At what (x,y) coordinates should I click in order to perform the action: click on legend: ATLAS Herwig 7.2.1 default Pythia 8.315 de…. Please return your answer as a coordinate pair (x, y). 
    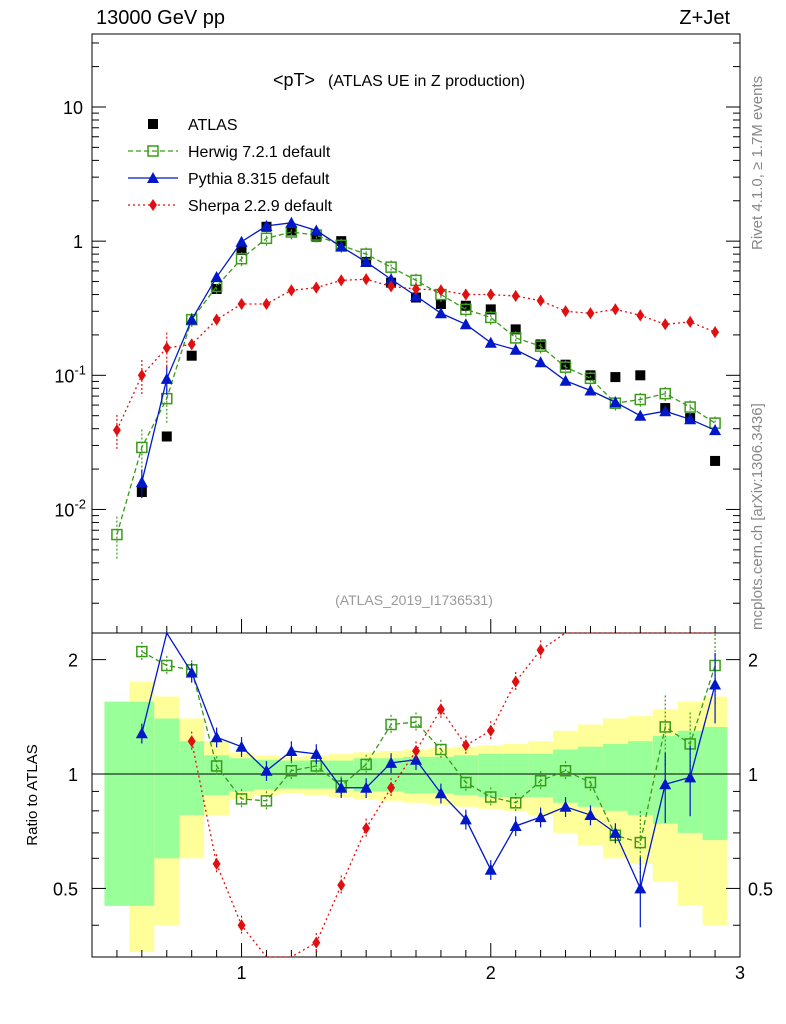
    Looking at the image, I should click on (230, 166).